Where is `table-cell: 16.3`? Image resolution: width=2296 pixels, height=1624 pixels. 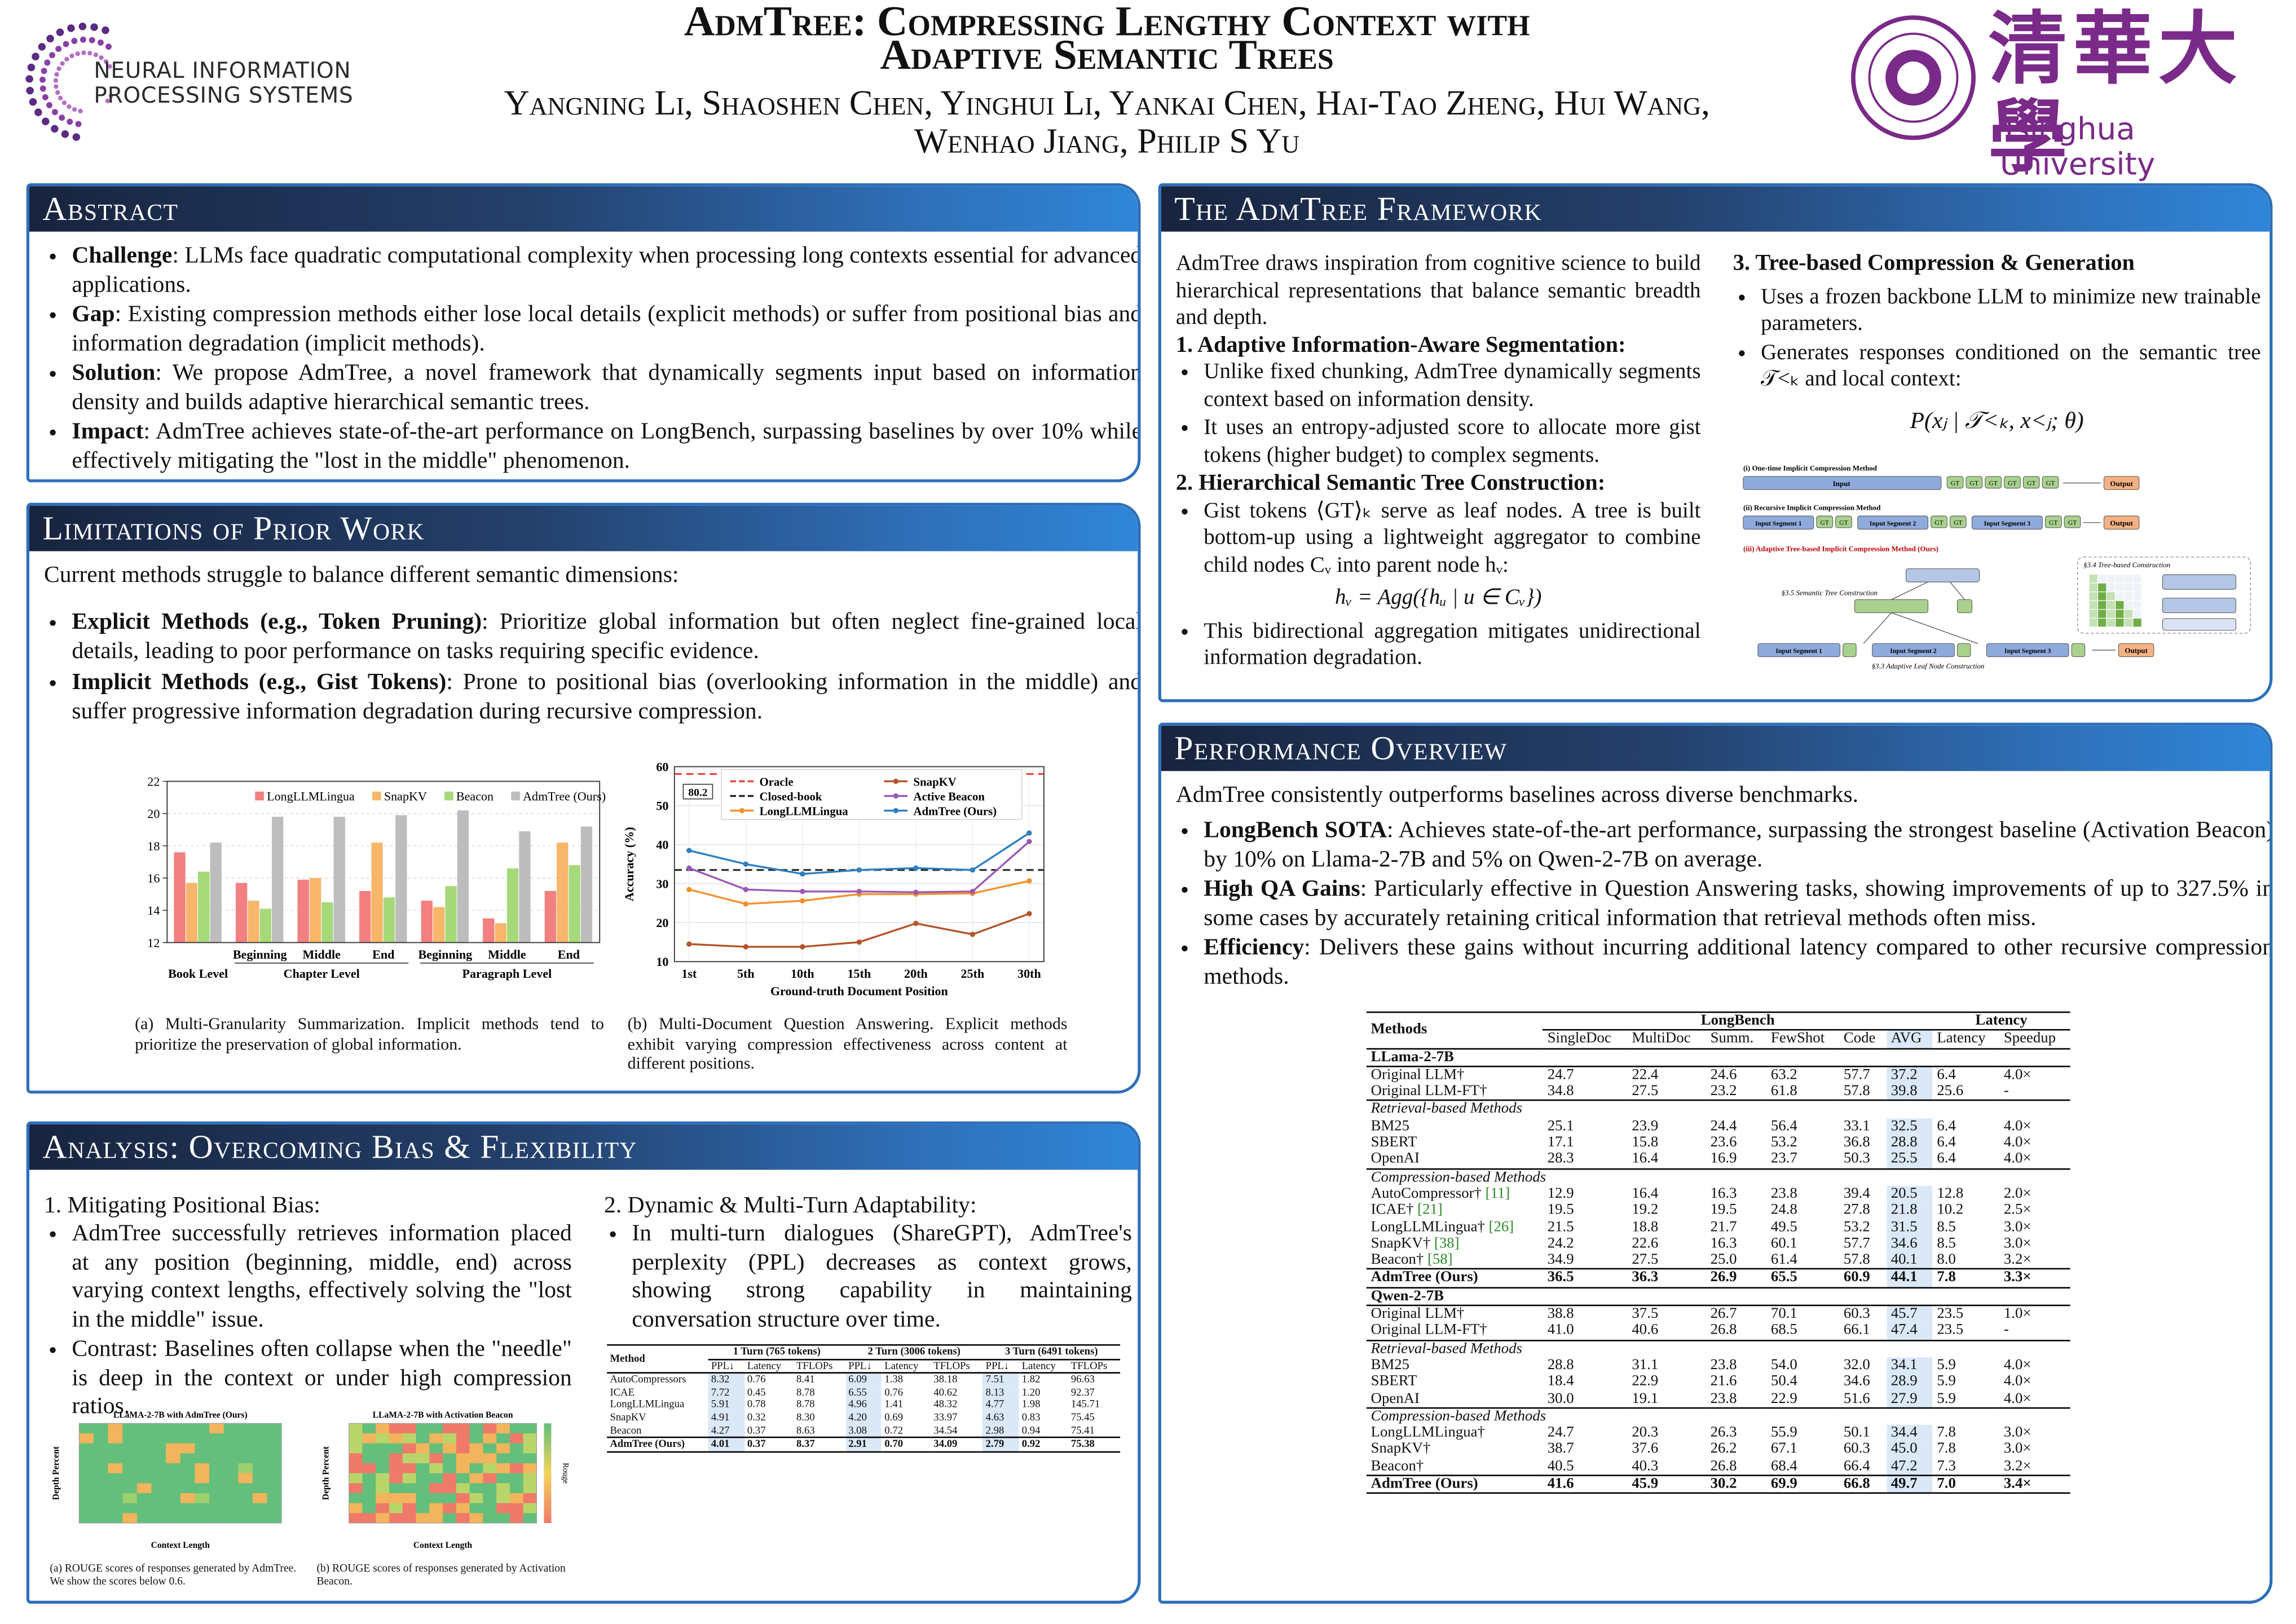 table-cell: 16.3 is located at coordinates (1723, 1194).